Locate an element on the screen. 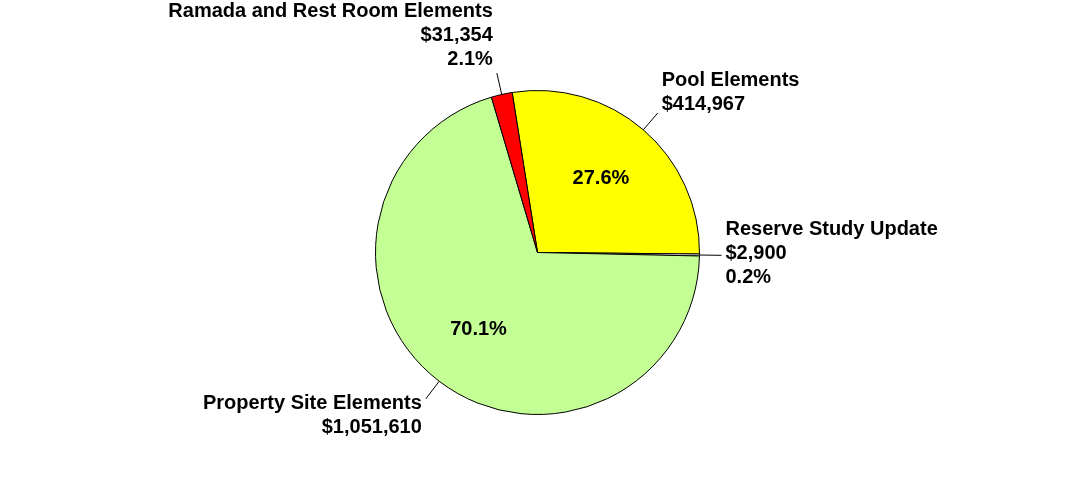  data-label: $414,967 is located at coordinates (703, 103).